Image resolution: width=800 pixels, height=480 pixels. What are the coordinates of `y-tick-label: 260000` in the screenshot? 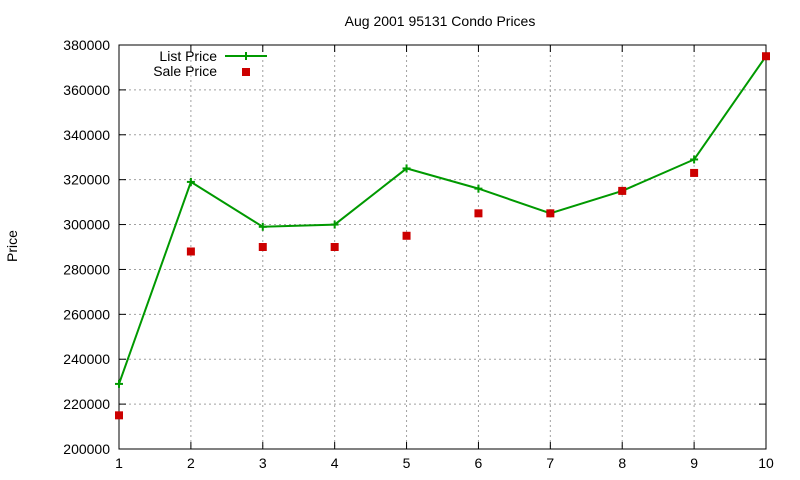 It's located at (86, 314).